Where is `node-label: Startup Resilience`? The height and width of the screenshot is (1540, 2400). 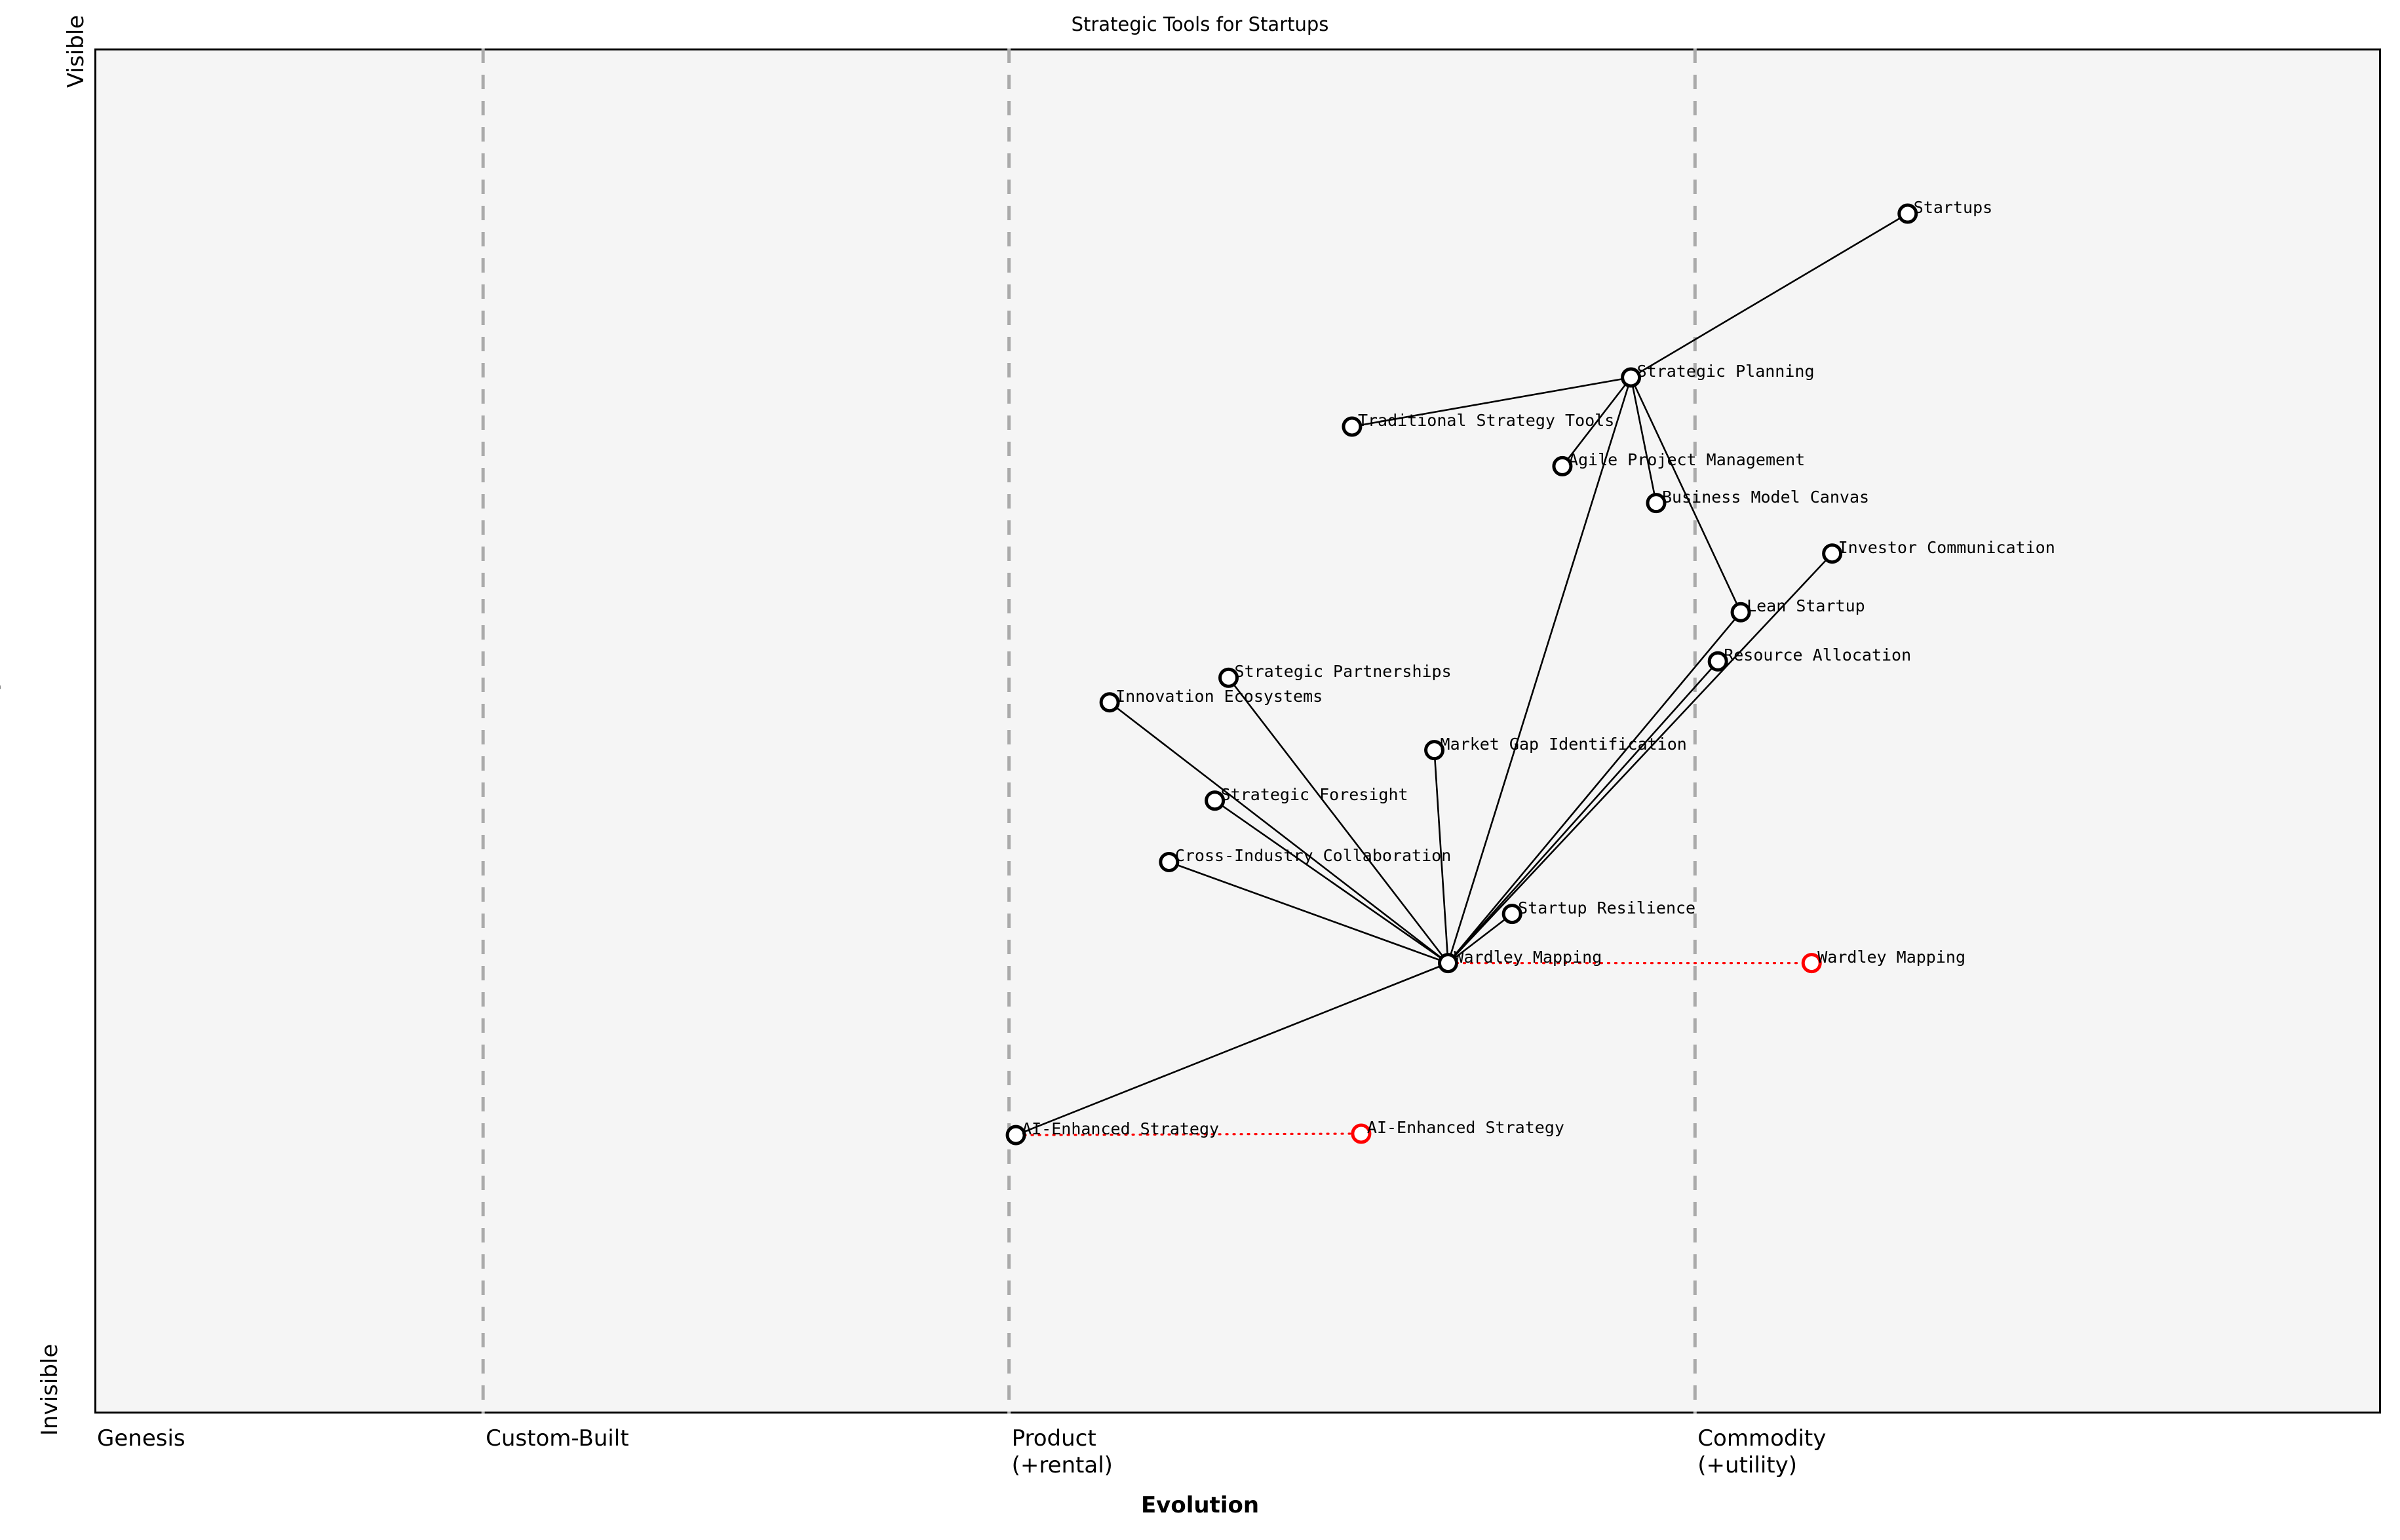
node-label: Startup Resilience is located at coordinates (1607, 907).